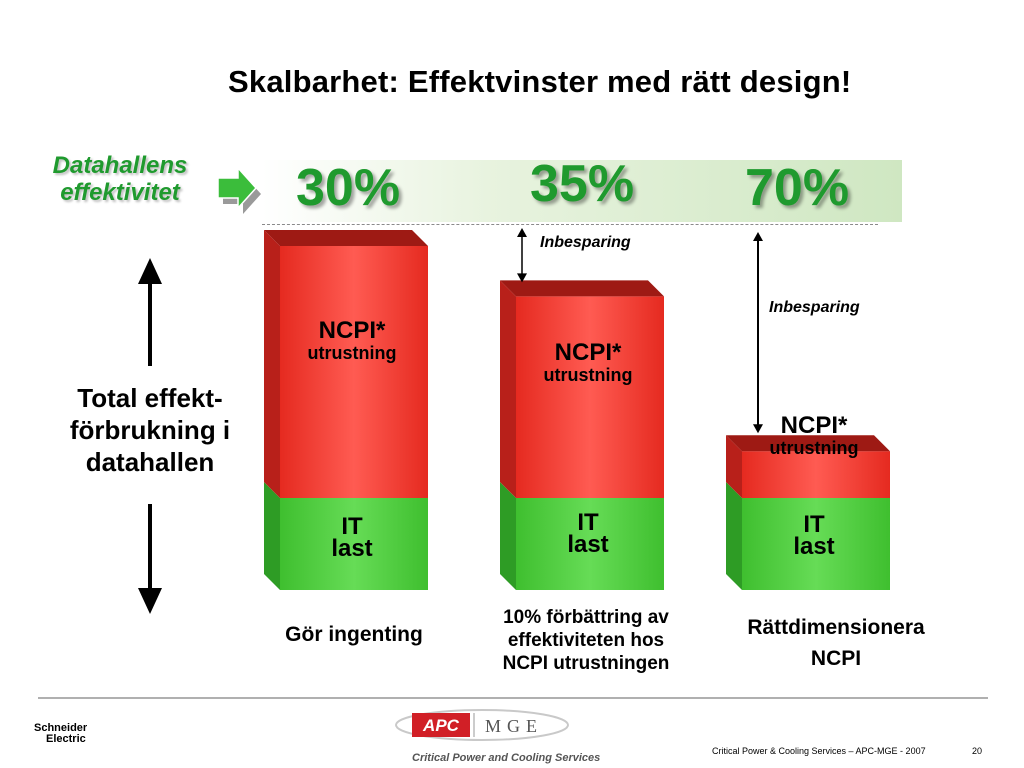  Describe the element at coordinates (150, 398) in the screenshot. I see `total-label-line1: Total effekt-` at that location.